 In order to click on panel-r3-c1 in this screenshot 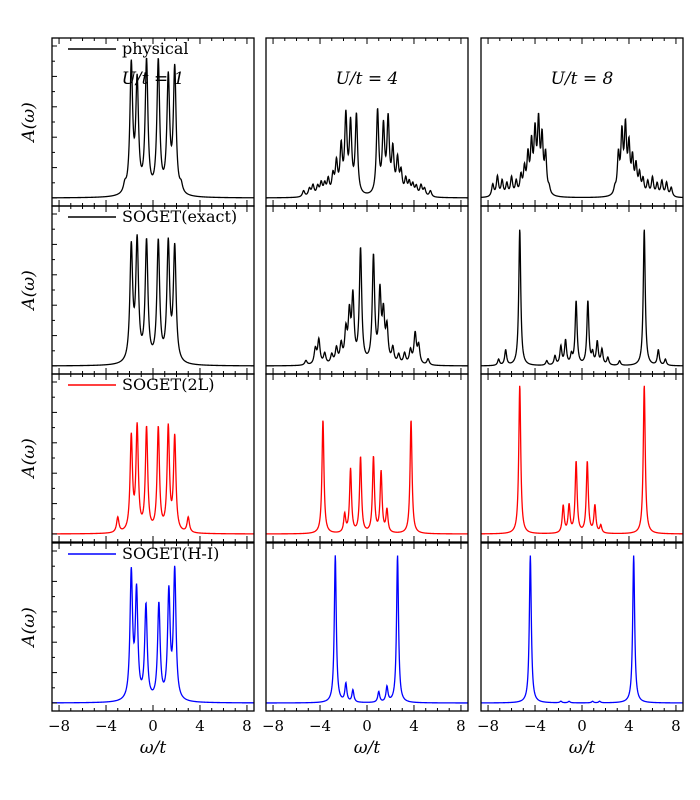, I will do `click(367, 627)`.